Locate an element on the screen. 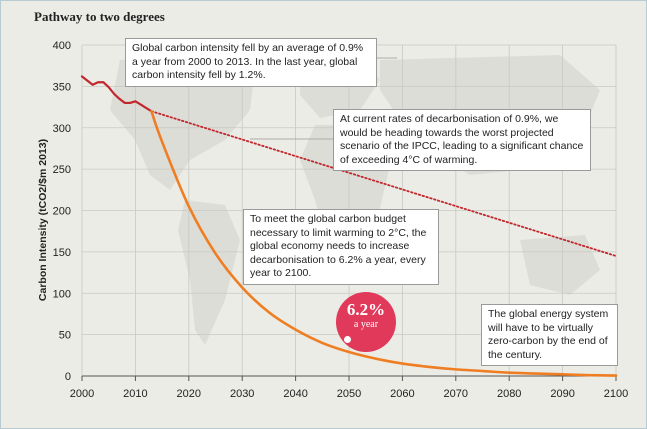 The width and height of the screenshot is (647, 429). x-tick-label: 2020 is located at coordinates (189, 394).